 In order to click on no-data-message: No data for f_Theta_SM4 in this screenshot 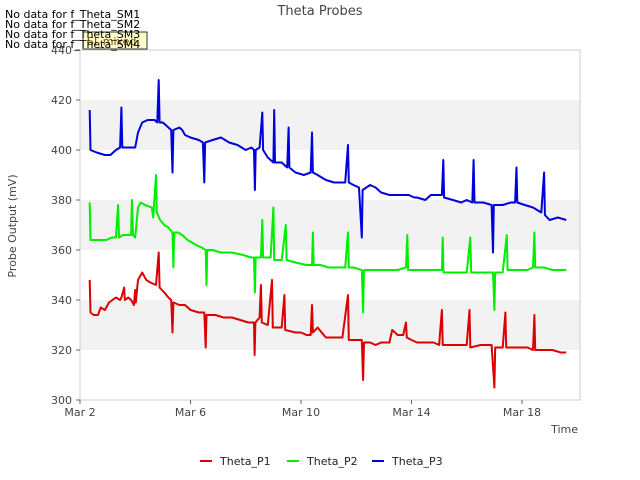, I will do `click(72, 44)`.